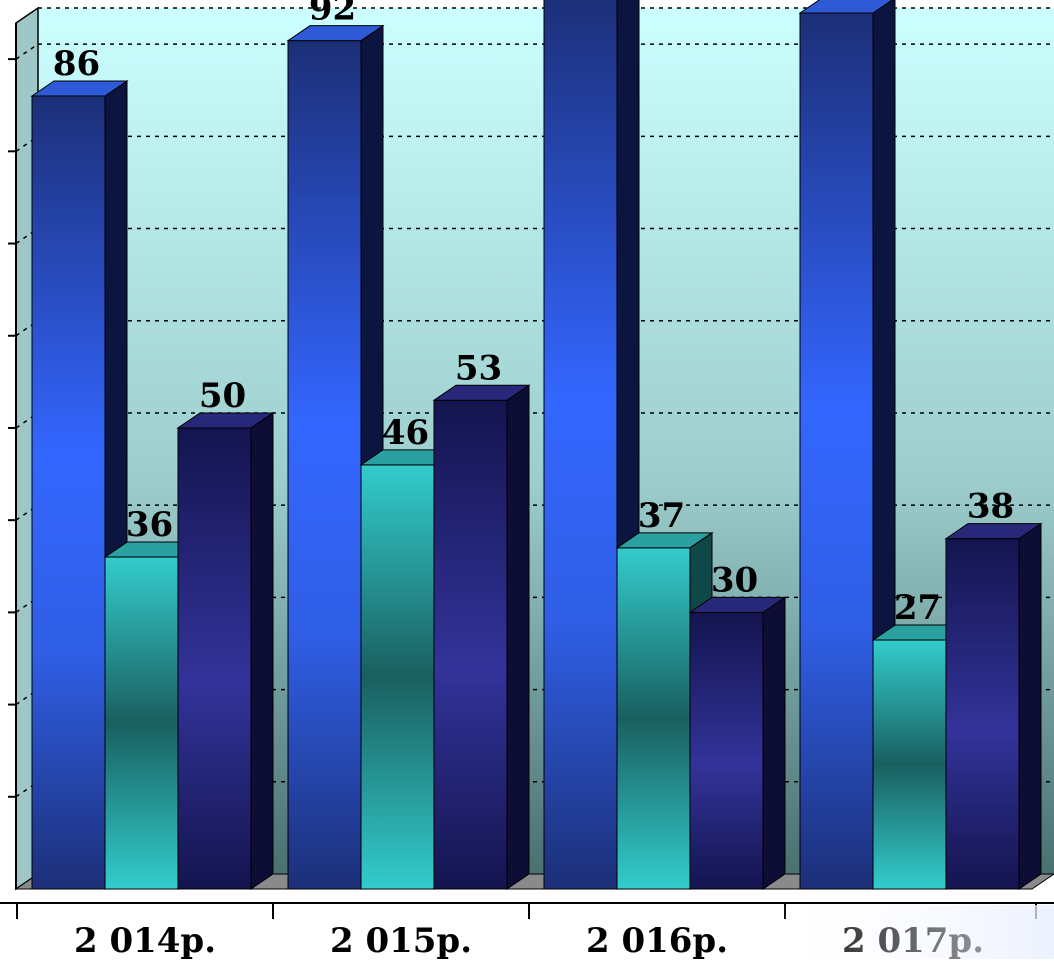 The height and width of the screenshot is (963, 1054). I want to click on x-tick-label: 2 014р., so click(145, 940).